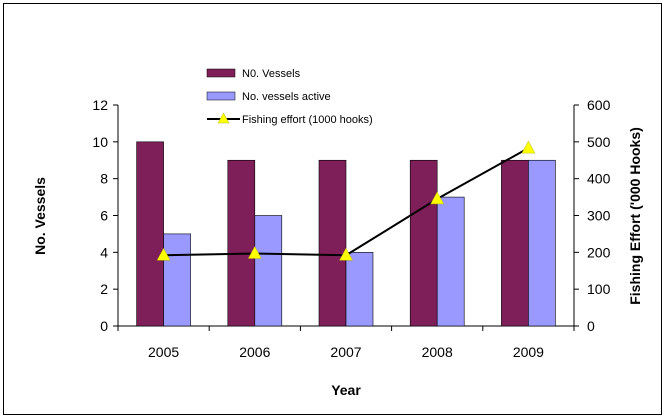 The image size is (667, 419). I want to click on y-right-tick-label: 600, so click(599, 105).